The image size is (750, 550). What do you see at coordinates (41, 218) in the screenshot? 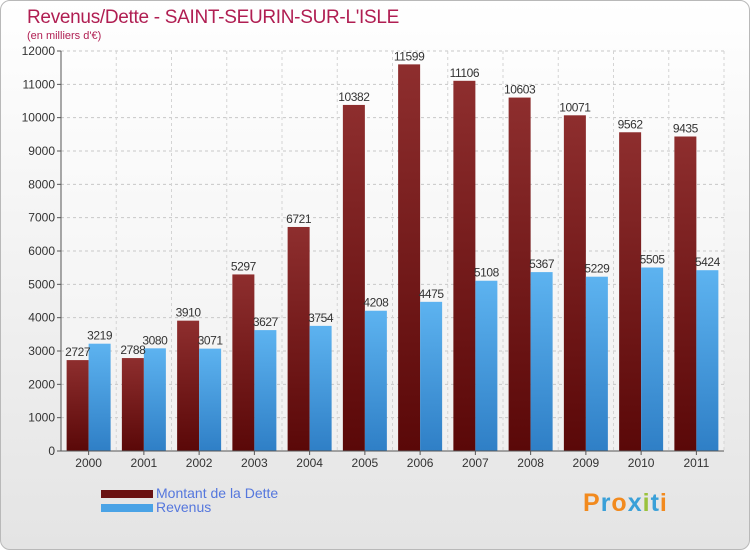
I see `y-tick-label: 7000` at bounding box center [41, 218].